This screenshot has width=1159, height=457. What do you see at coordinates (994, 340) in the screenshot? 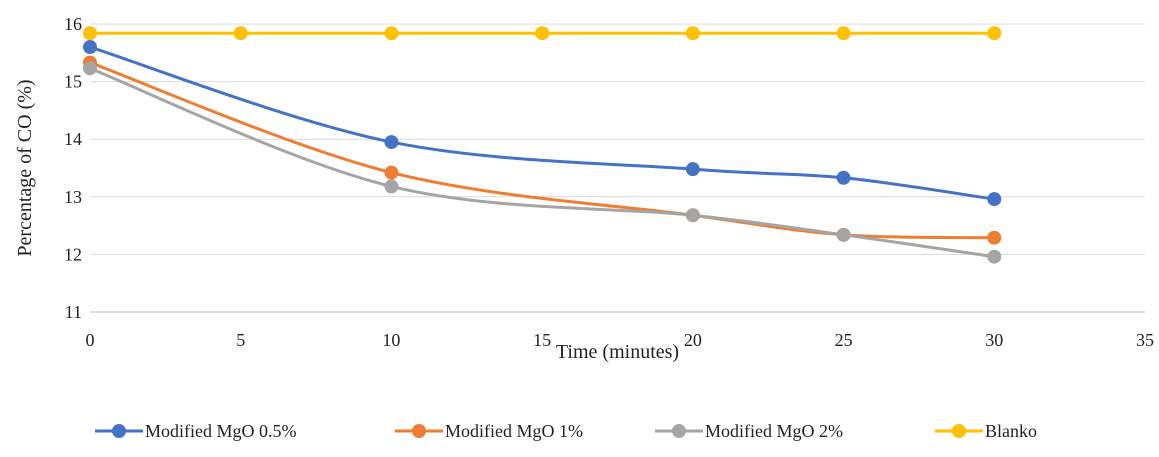
I see `x-tick-label: 30` at bounding box center [994, 340].